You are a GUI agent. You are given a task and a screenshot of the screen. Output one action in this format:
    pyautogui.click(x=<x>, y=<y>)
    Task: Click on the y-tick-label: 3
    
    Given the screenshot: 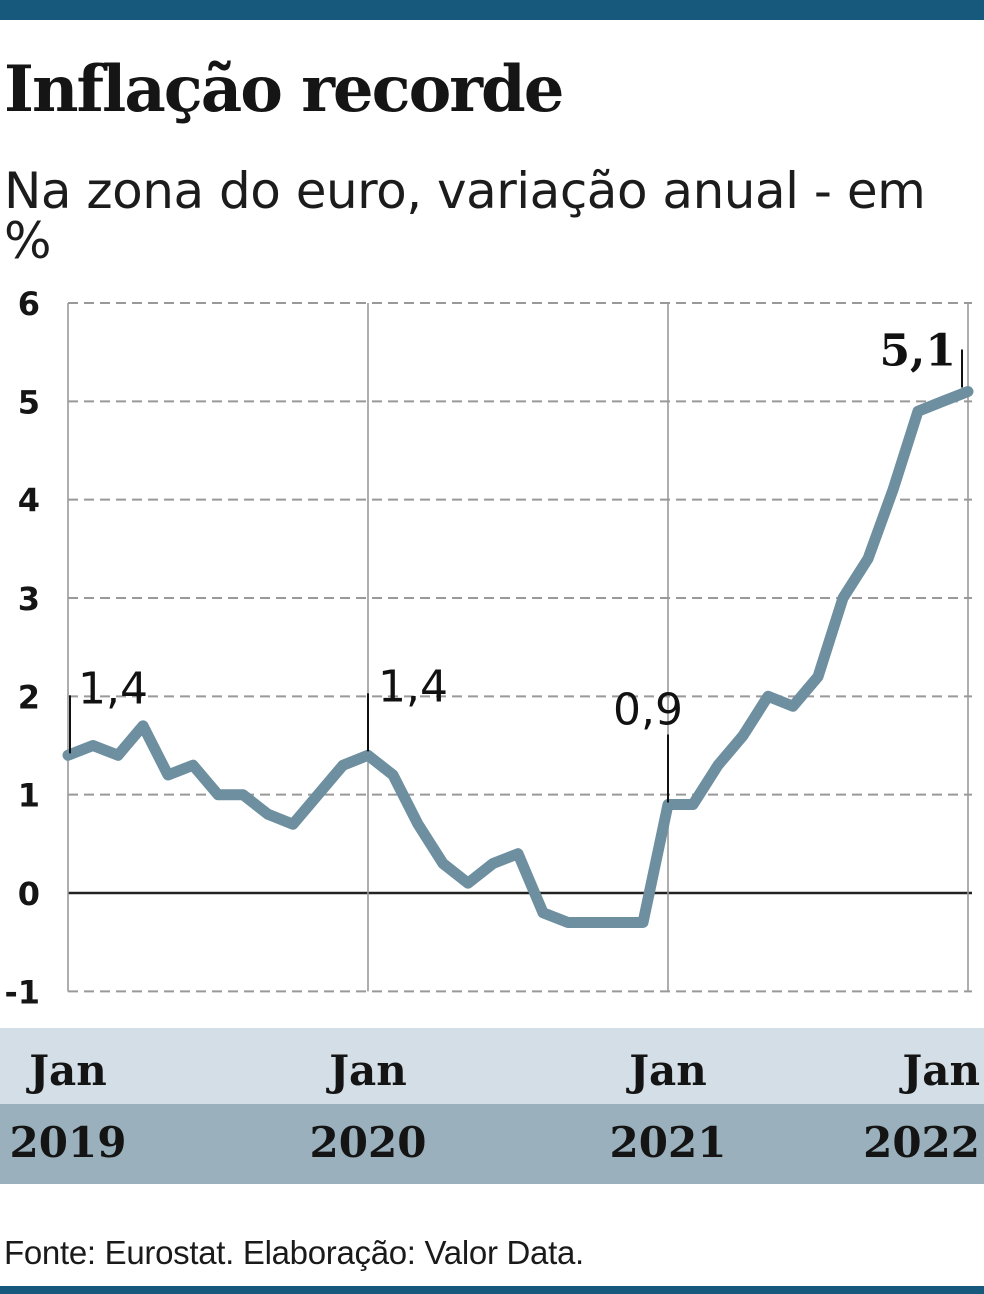 What is the action you would take?
    pyautogui.click(x=29, y=599)
    